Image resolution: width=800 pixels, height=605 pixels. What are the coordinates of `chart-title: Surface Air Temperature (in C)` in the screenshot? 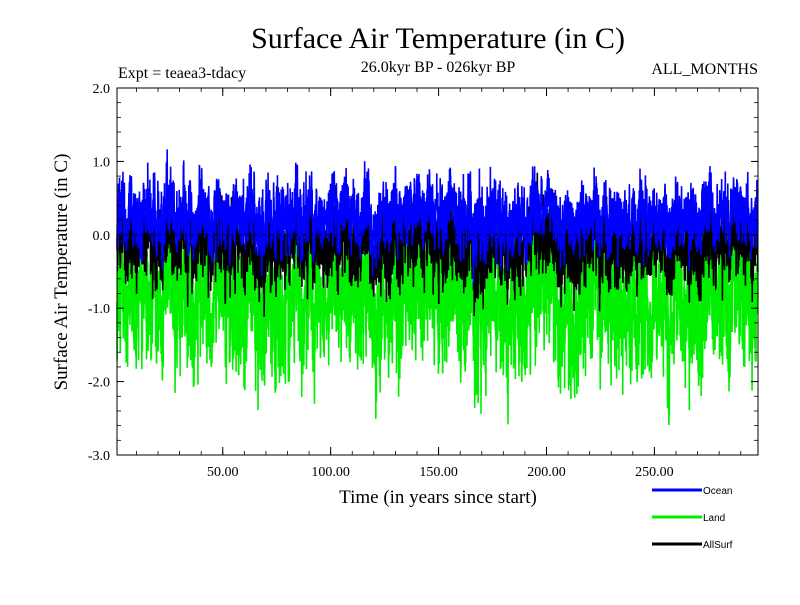 It's located at (438, 38).